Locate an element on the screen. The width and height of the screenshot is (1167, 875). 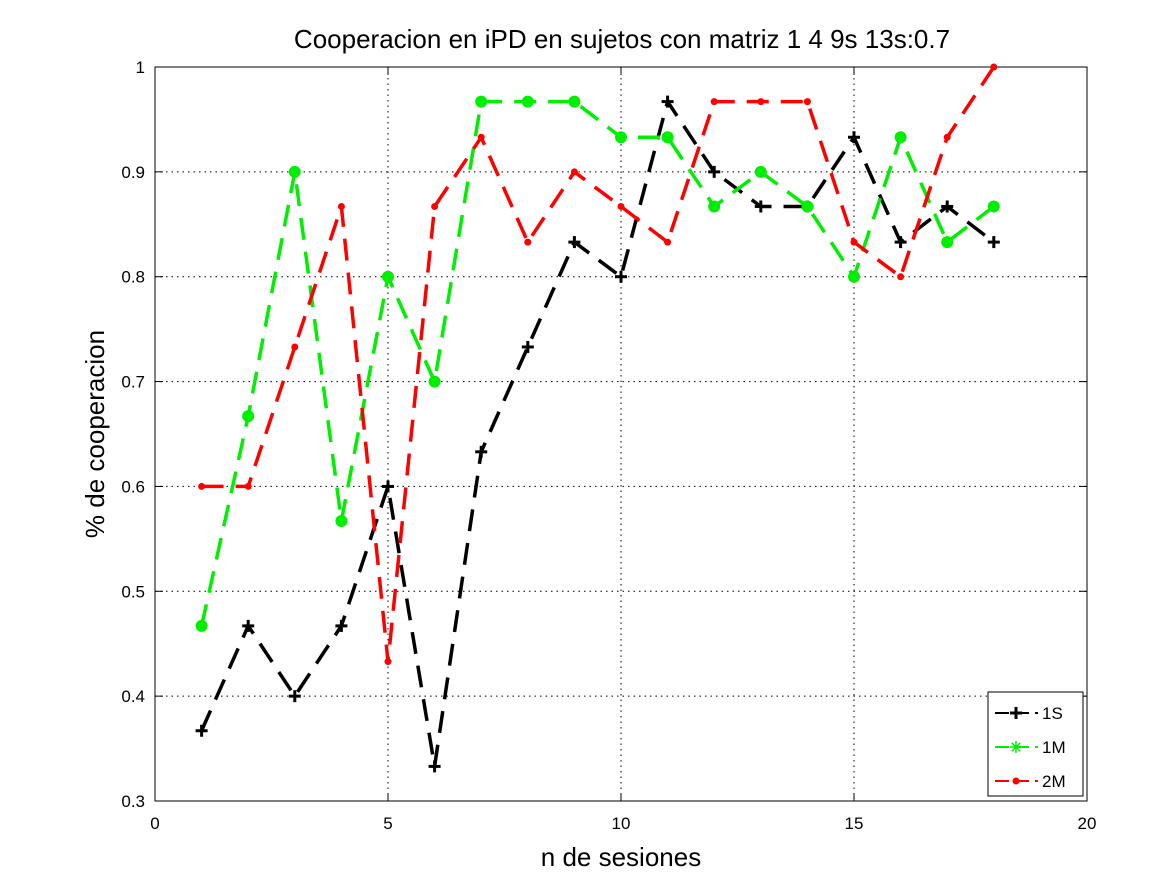
y-tick-label: 1 is located at coordinates (140, 67).